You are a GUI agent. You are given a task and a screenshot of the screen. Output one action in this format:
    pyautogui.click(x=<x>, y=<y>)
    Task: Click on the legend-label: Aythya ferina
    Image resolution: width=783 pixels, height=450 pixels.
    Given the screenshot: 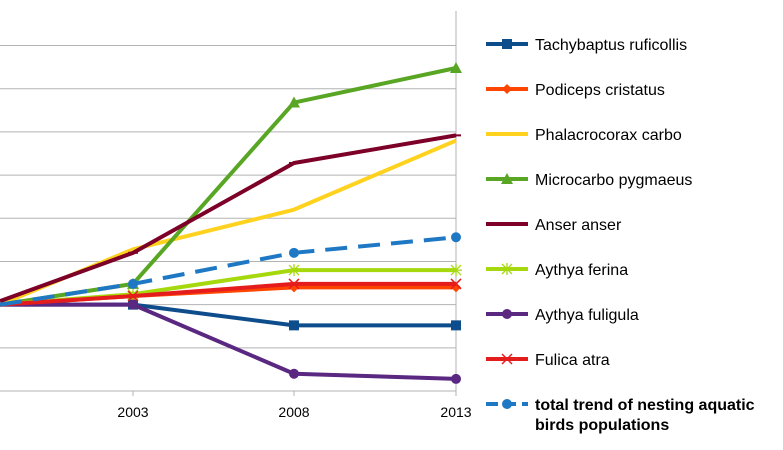 What is the action you would take?
    pyautogui.click(x=581, y=270)
    